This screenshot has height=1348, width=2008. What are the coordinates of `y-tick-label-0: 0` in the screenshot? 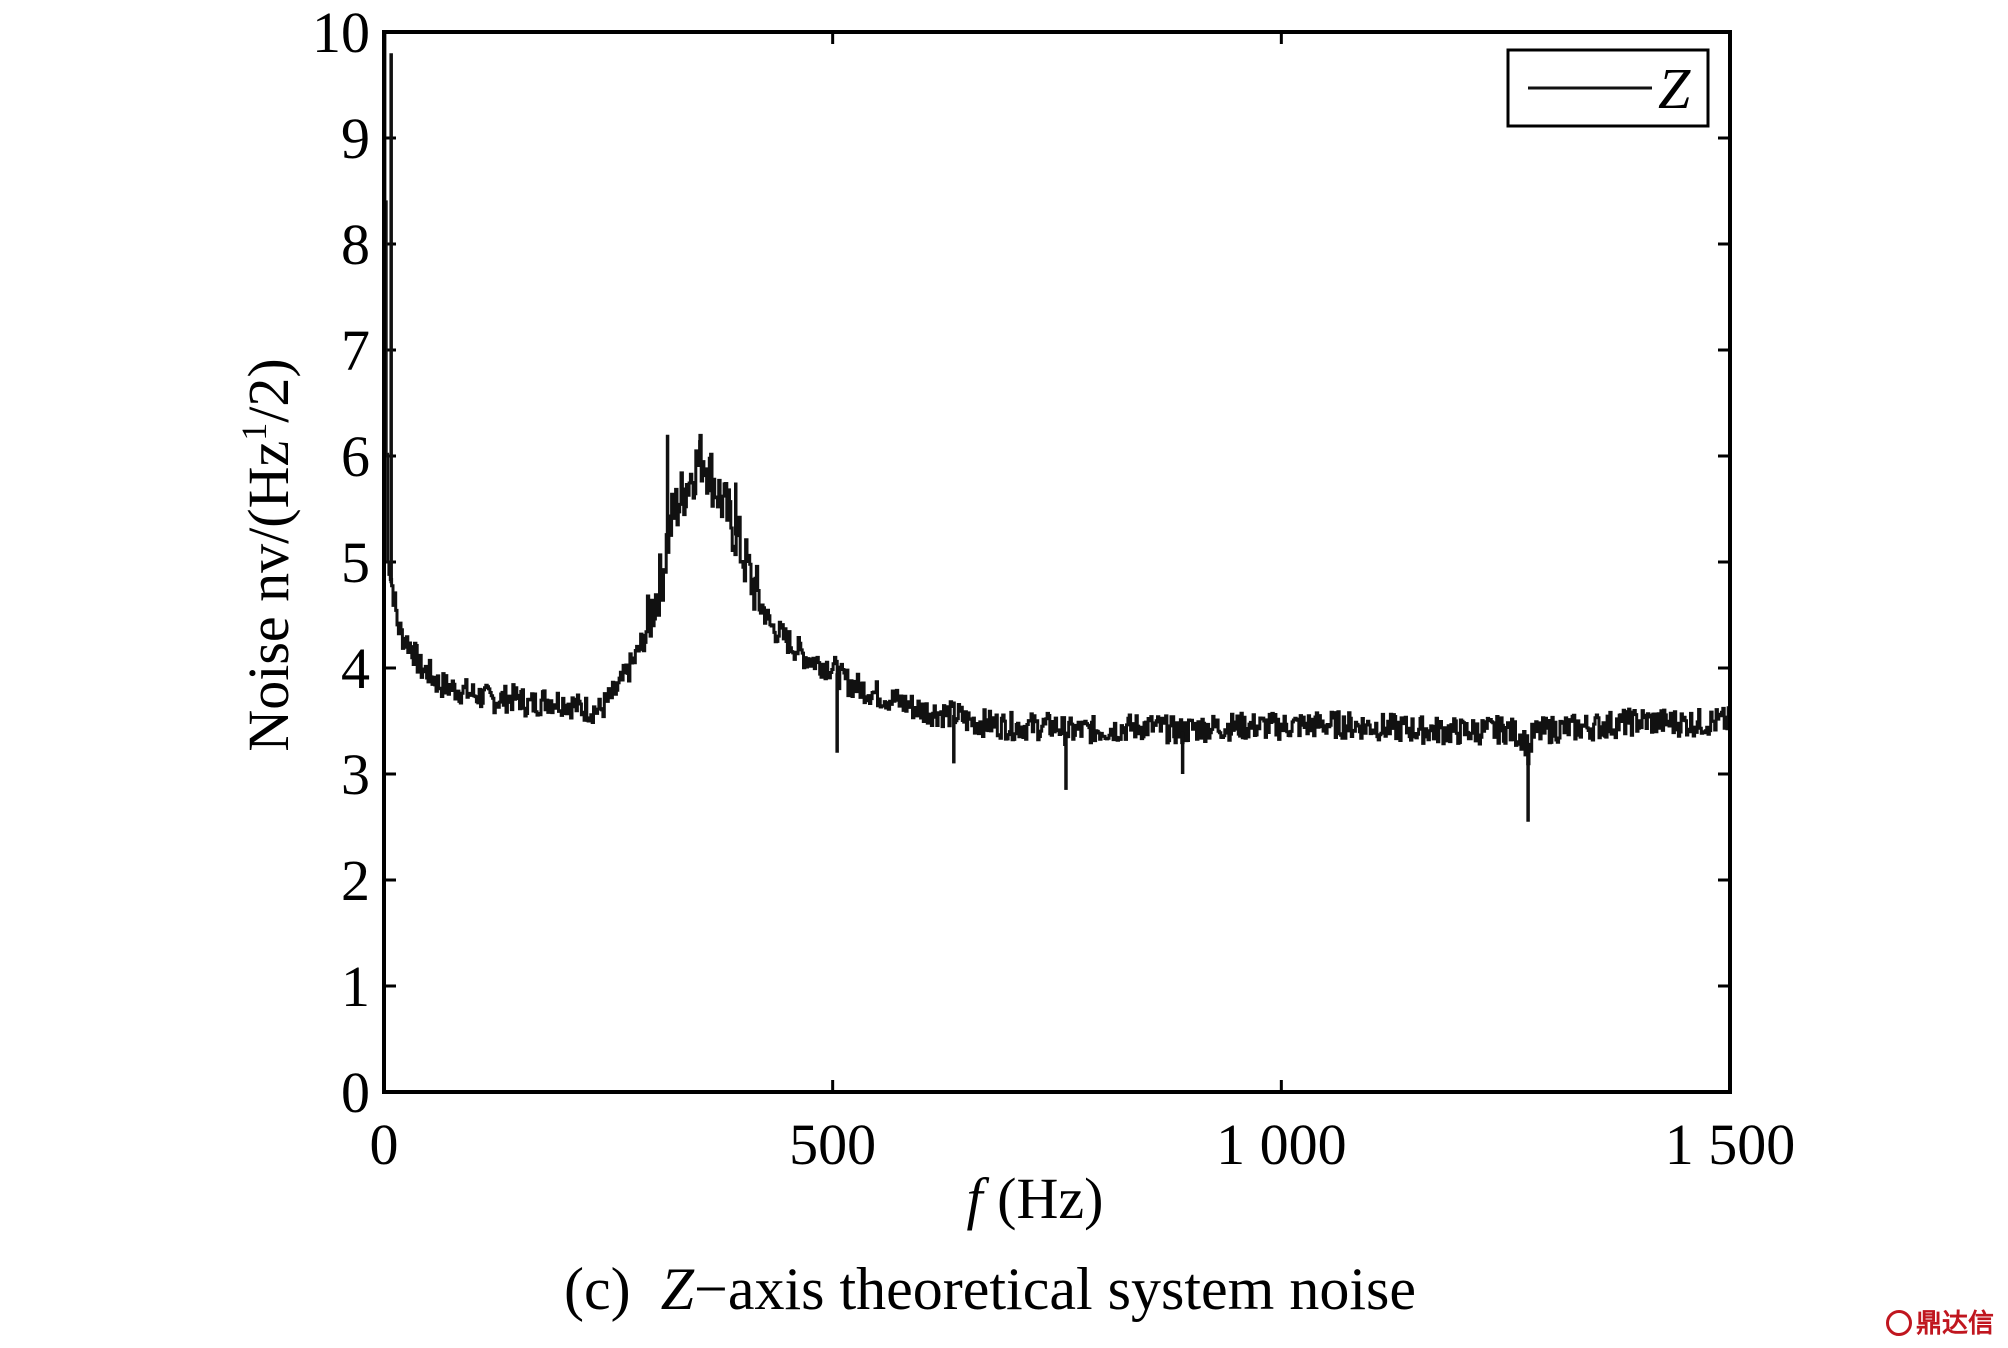 It's located at (355, 1092).